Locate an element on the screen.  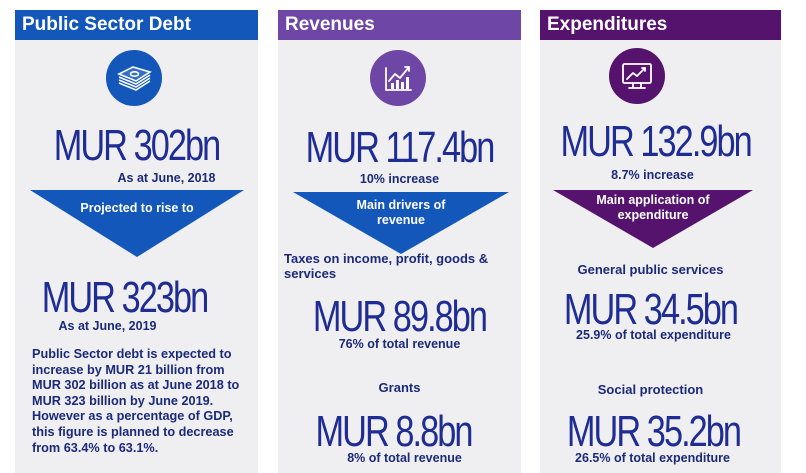
expenditures-total: MUR 132.9bn is located at coordinates (656, 141).